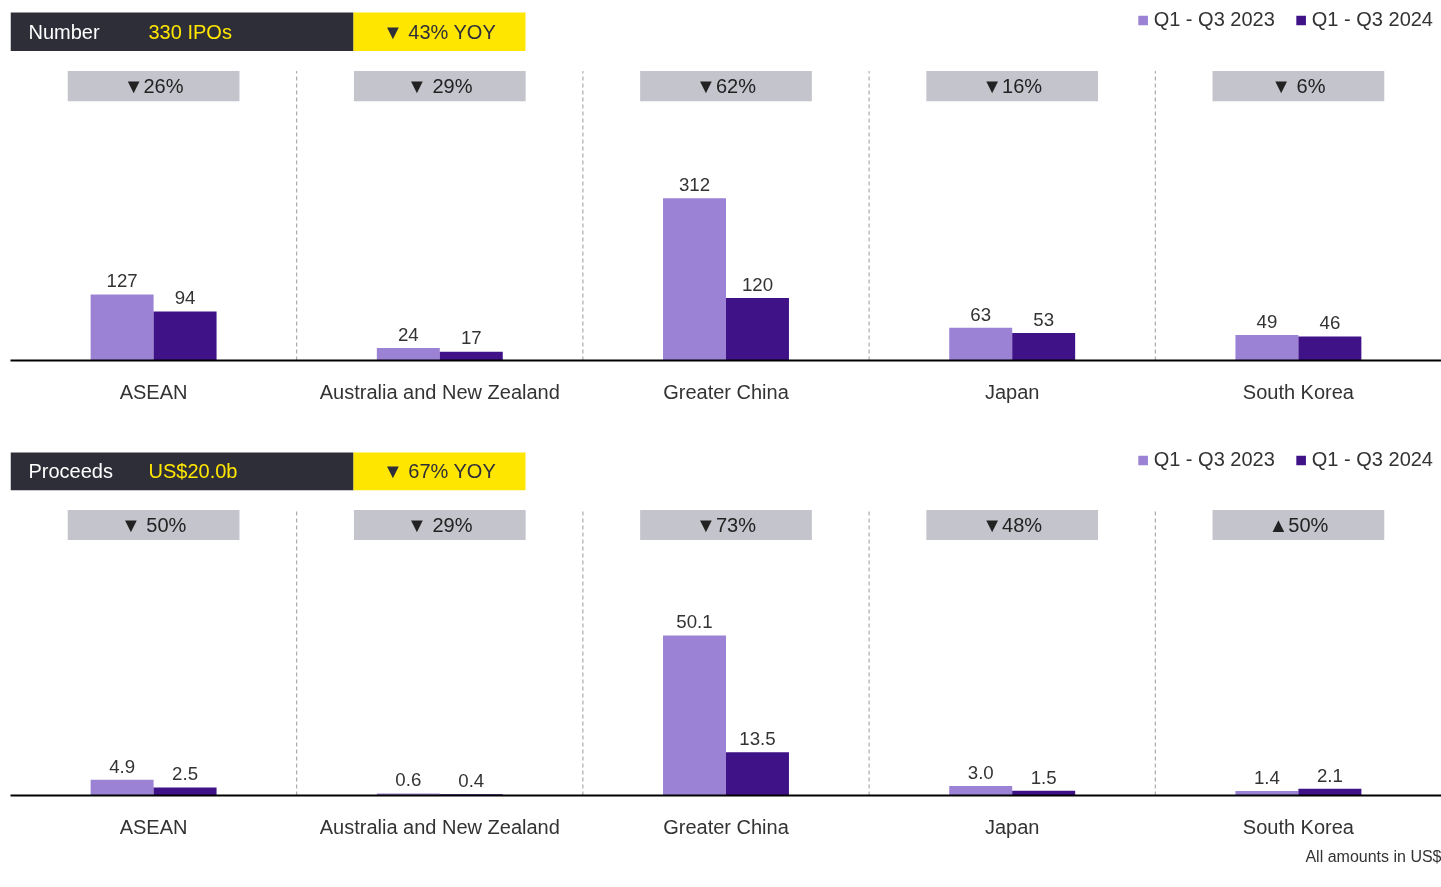 This screenshot has height=887, width=1441. What do you see at coordinates (439, 471) in the screenshot?
I see `text: ▼ 67% YOY` at bounding box center [439, 471].